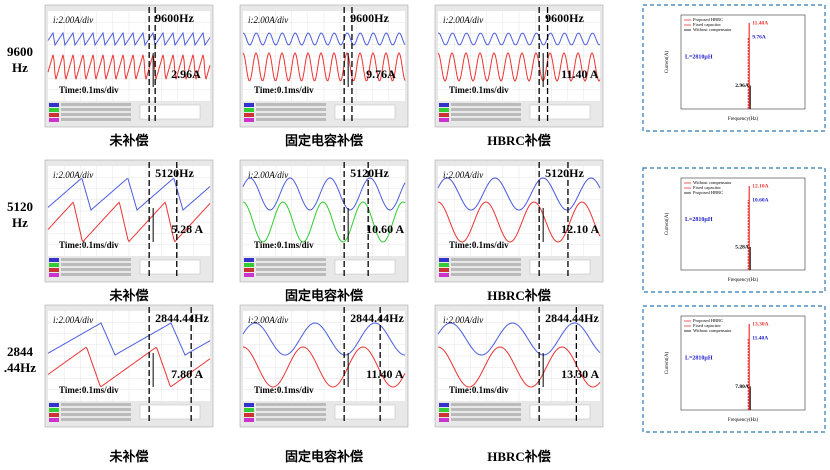 This screenshot has height=470, width=830. I want to click on peak-label: 7.80A, so click(742, 387).